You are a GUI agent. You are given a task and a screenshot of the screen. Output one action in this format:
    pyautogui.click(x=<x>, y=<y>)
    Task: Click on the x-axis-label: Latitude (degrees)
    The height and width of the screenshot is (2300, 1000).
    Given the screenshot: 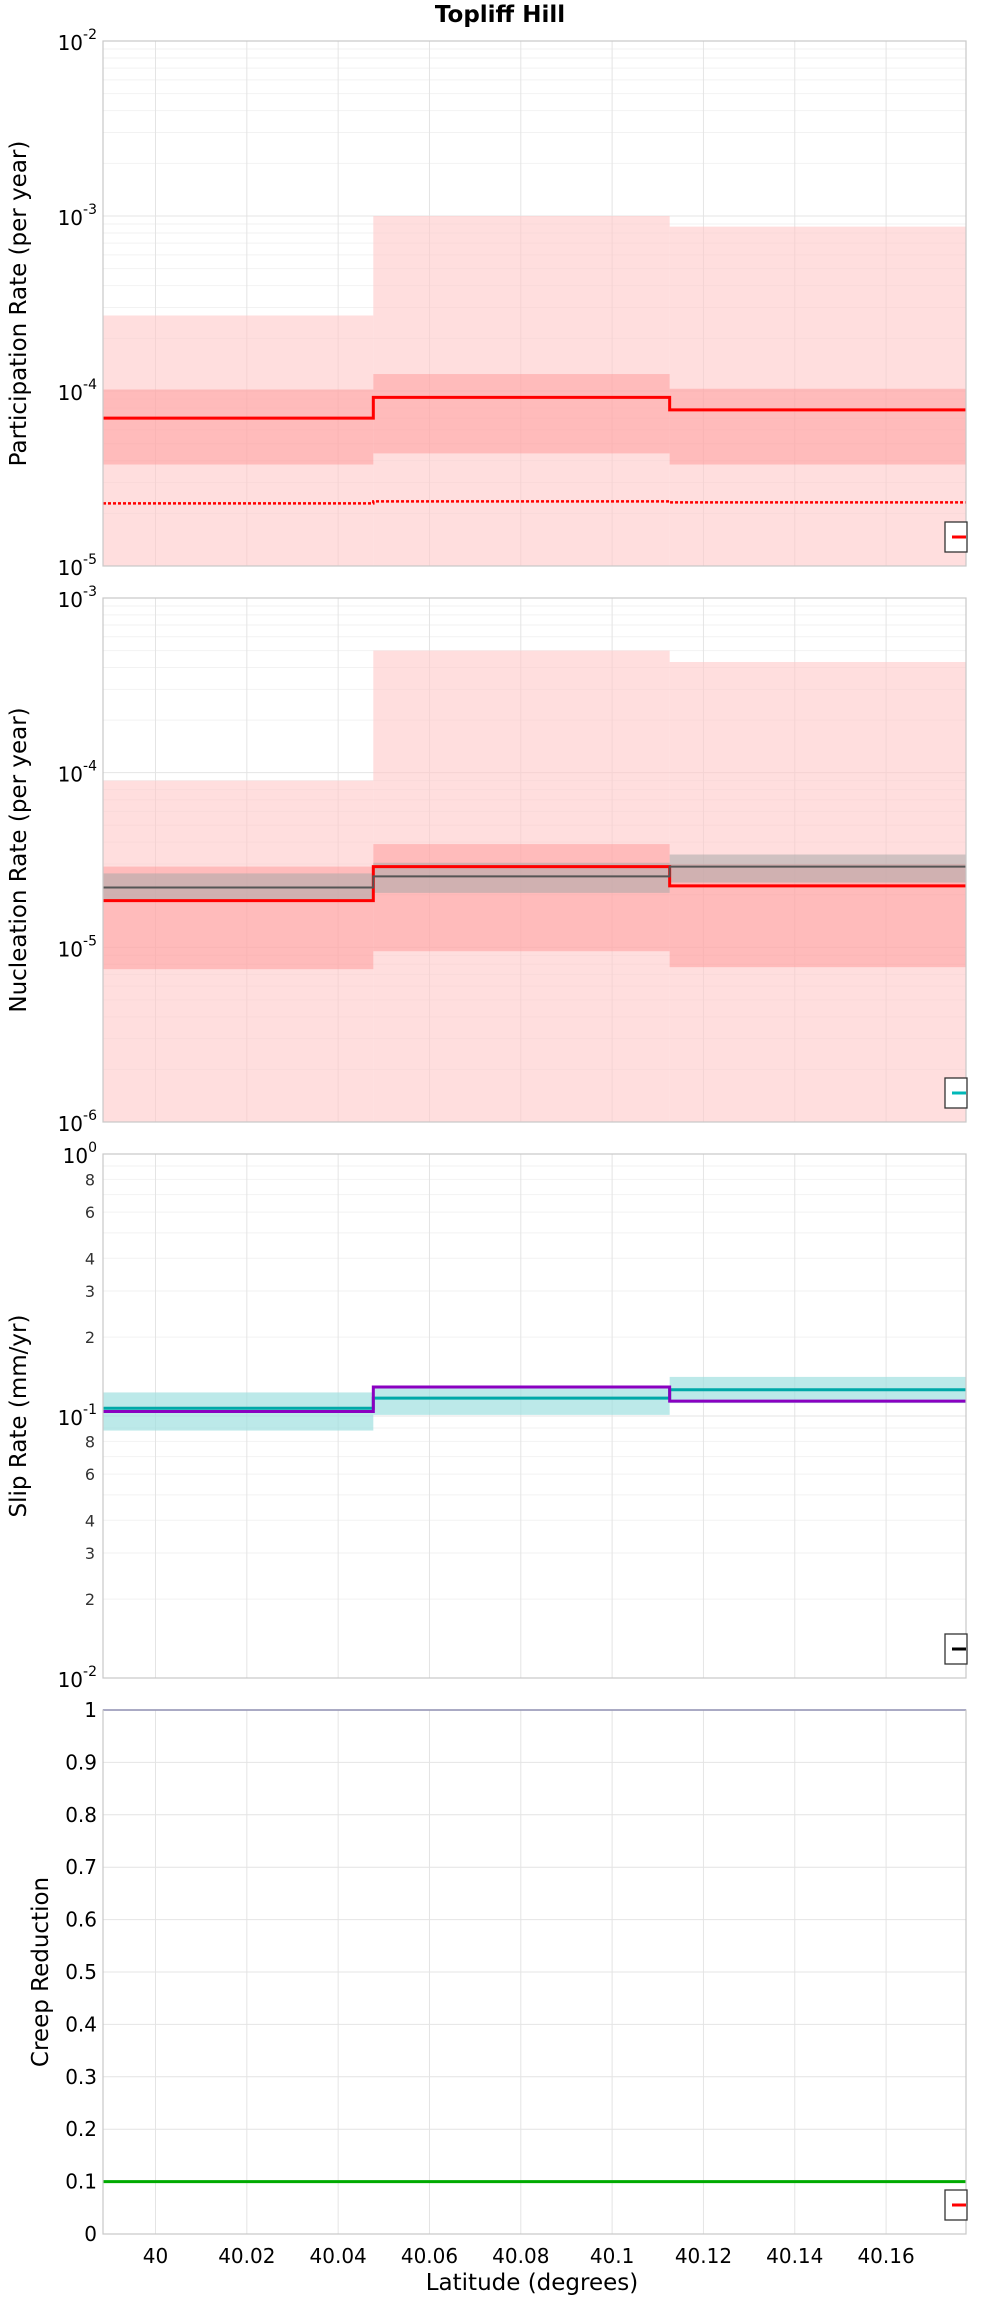 What is the action you would take?
    pyautogui.click(x=532, y=2283)
    